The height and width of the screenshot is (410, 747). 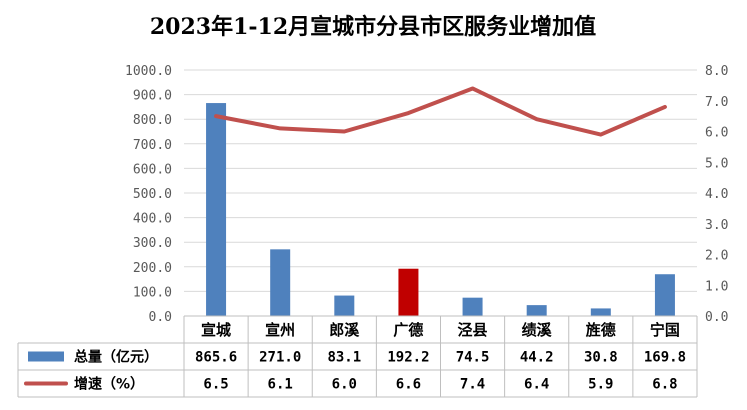 I want to click on category-label: 宁国, so click(x=665, y=330).